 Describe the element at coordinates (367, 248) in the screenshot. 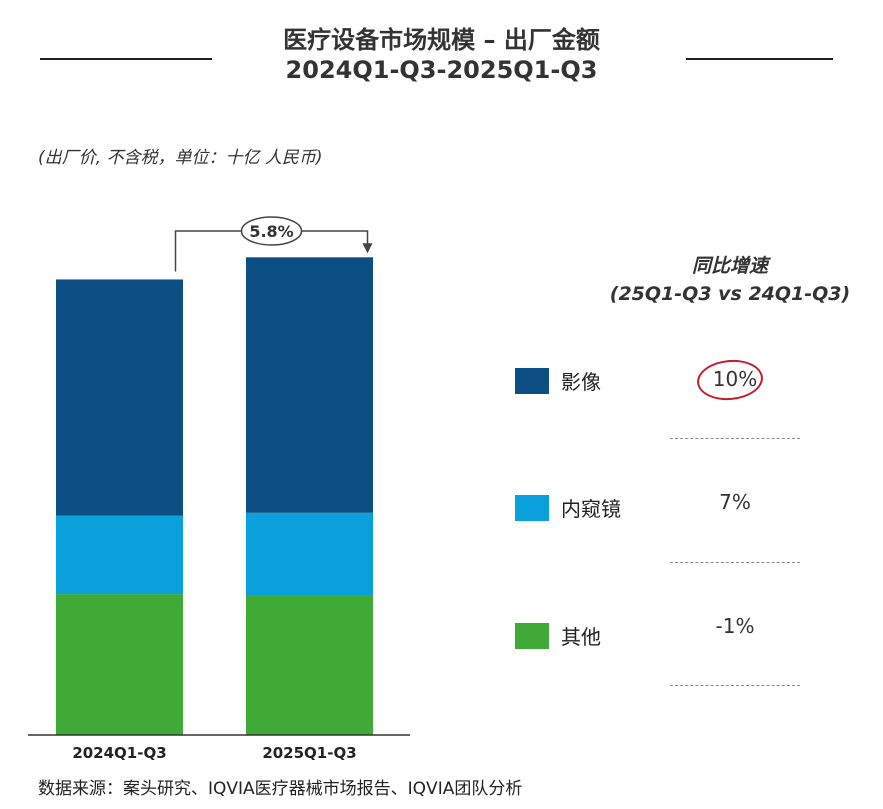

I see `change-arrowhead` at that location.